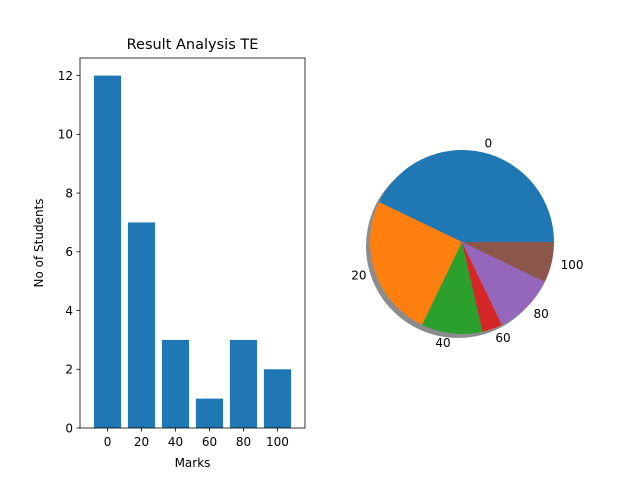 The height and width of the screenshot is (480, 640). Describe the element at coordinates (196, 438) in the screenshot. I see `x-ticks: 0 20 40 60 80 100` at that location.